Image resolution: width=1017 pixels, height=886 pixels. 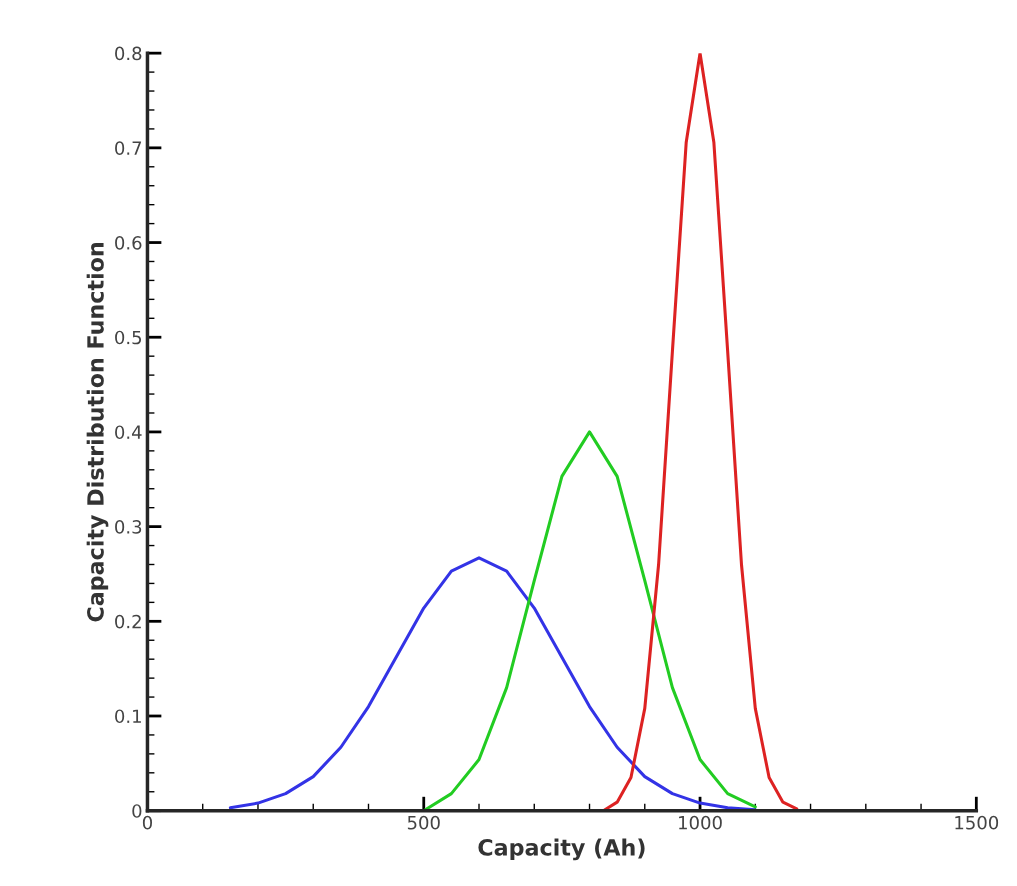 What do you see at coordinates (128, 337) in the screenshot?
I see `y-tick-label: 0.5` at bounding box center [128, 337].